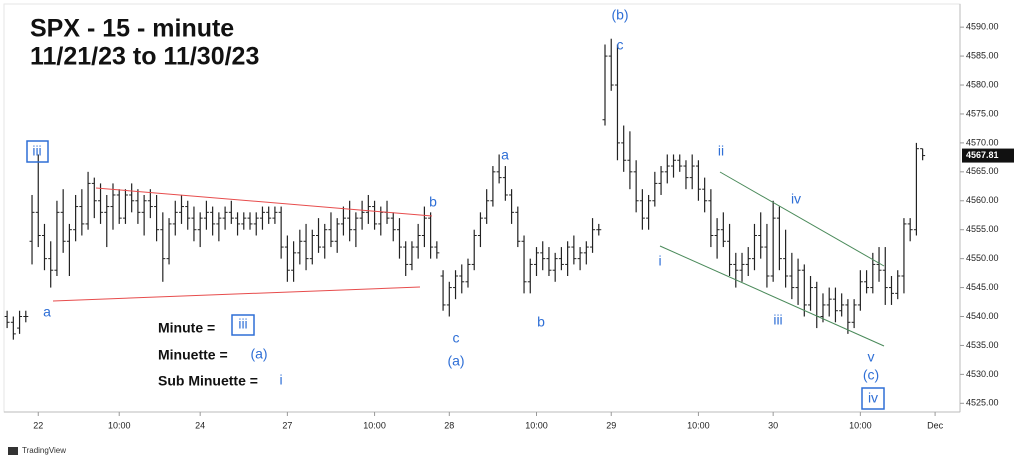 The width and height of the screenshot is (1024, 464). What do you see at coordinates (982, 229) in the screenshot?
I see `y-tick-label: 4555.00` at bounding box center [982, 229].